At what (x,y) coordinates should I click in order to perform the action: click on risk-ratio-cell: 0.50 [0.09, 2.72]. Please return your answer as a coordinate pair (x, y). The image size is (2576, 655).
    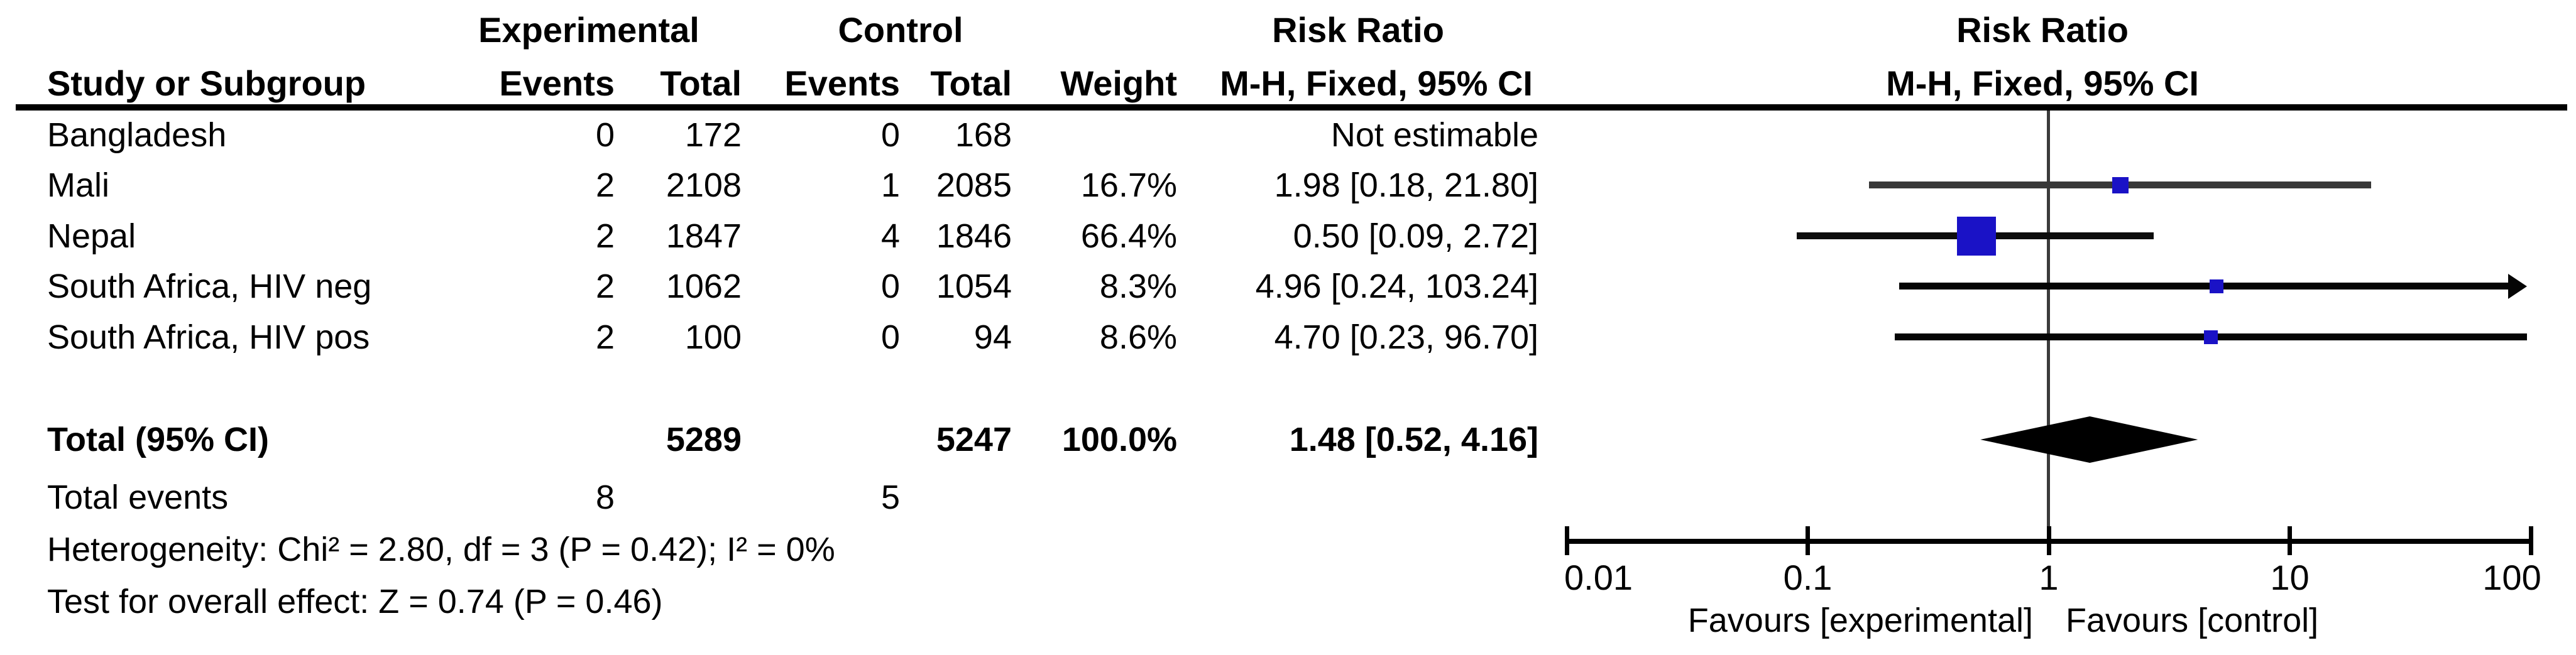
    Looking at the image, I should click on (1416, 236).